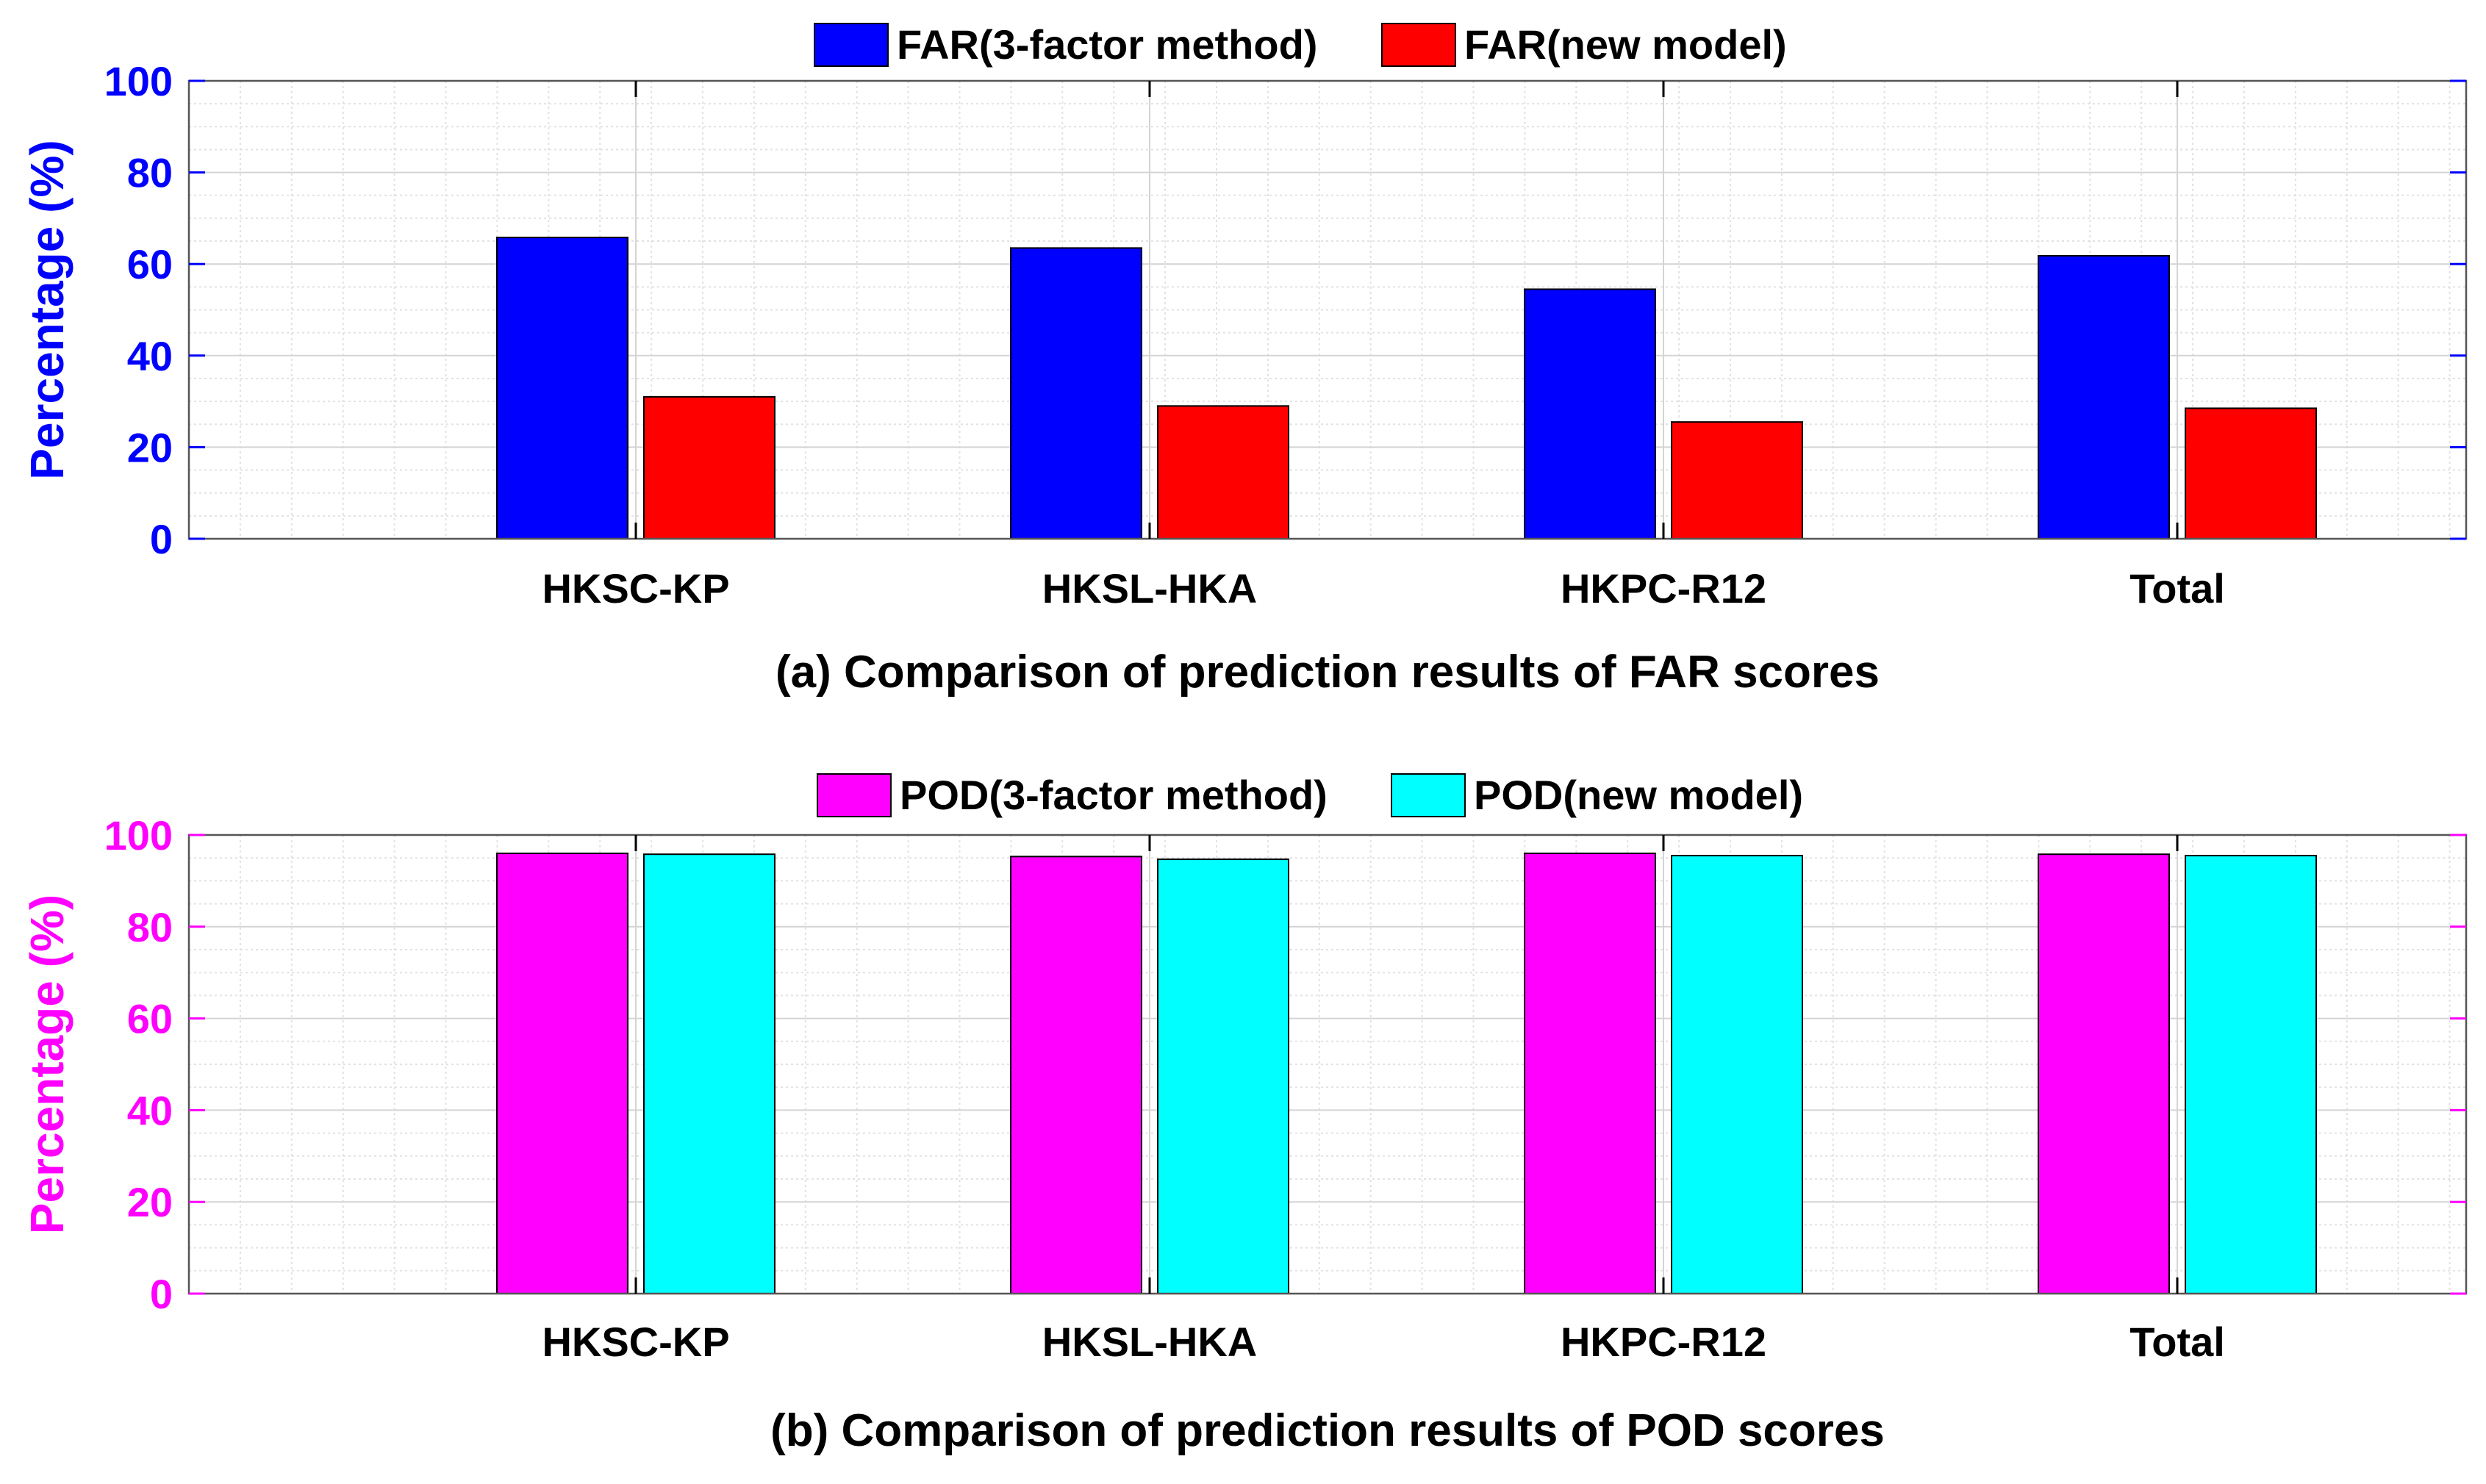 The height and width of the screenshot is (1484, 2486). I want to click on pod-category-label: HKSC-KP, so click(635, 1342).